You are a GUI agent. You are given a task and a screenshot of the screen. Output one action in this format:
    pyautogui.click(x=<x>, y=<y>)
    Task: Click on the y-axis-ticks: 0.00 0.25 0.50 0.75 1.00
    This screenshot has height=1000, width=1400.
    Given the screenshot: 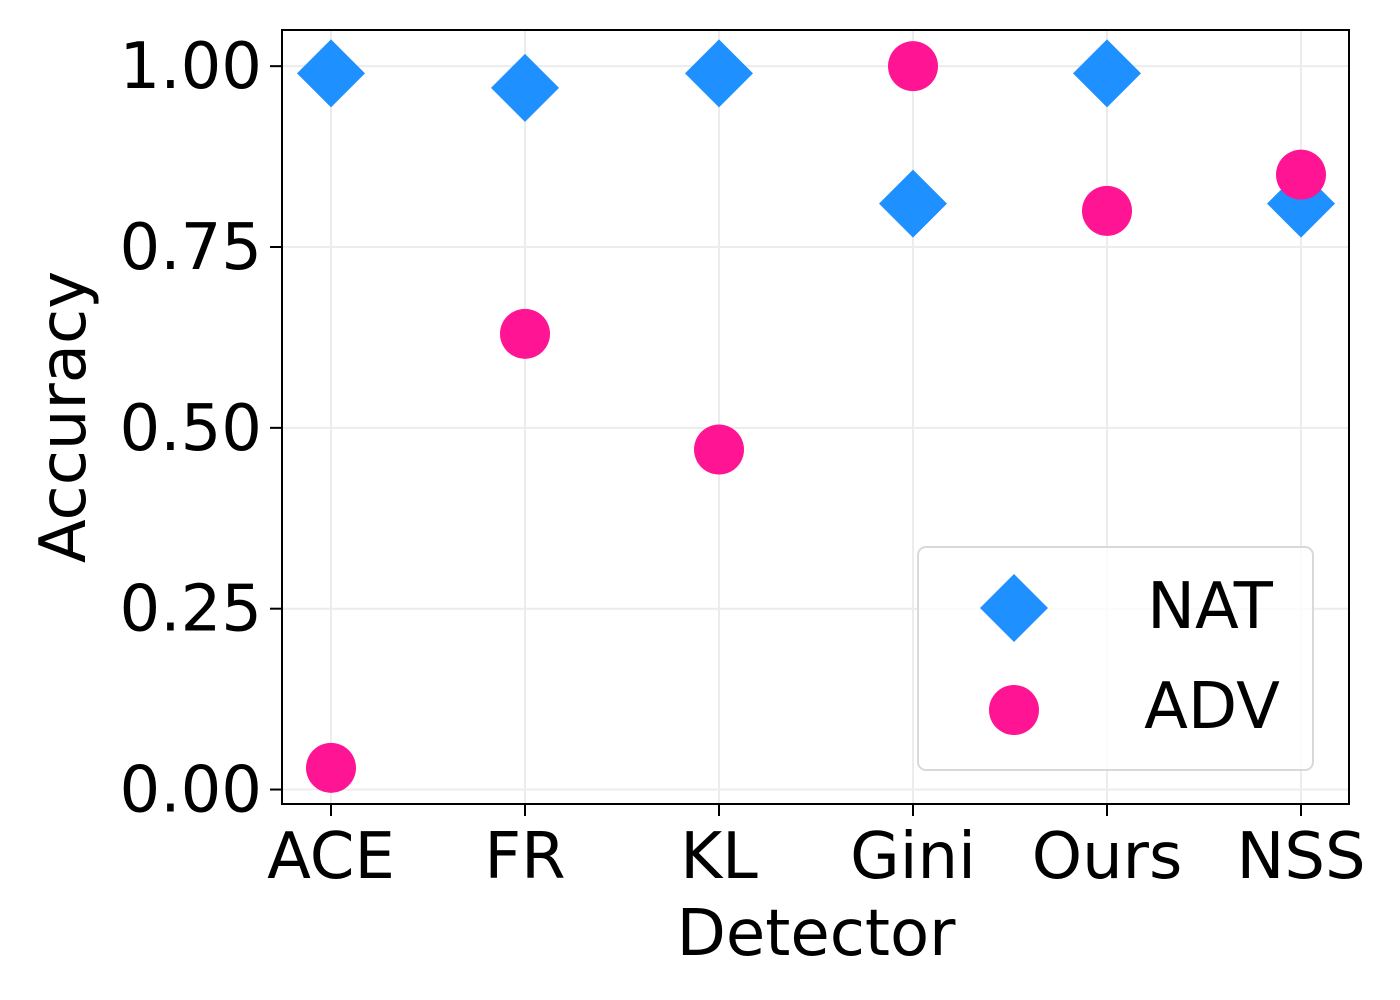 What is the action you would take?
    pyautogui.click(x=201, y=429)
    